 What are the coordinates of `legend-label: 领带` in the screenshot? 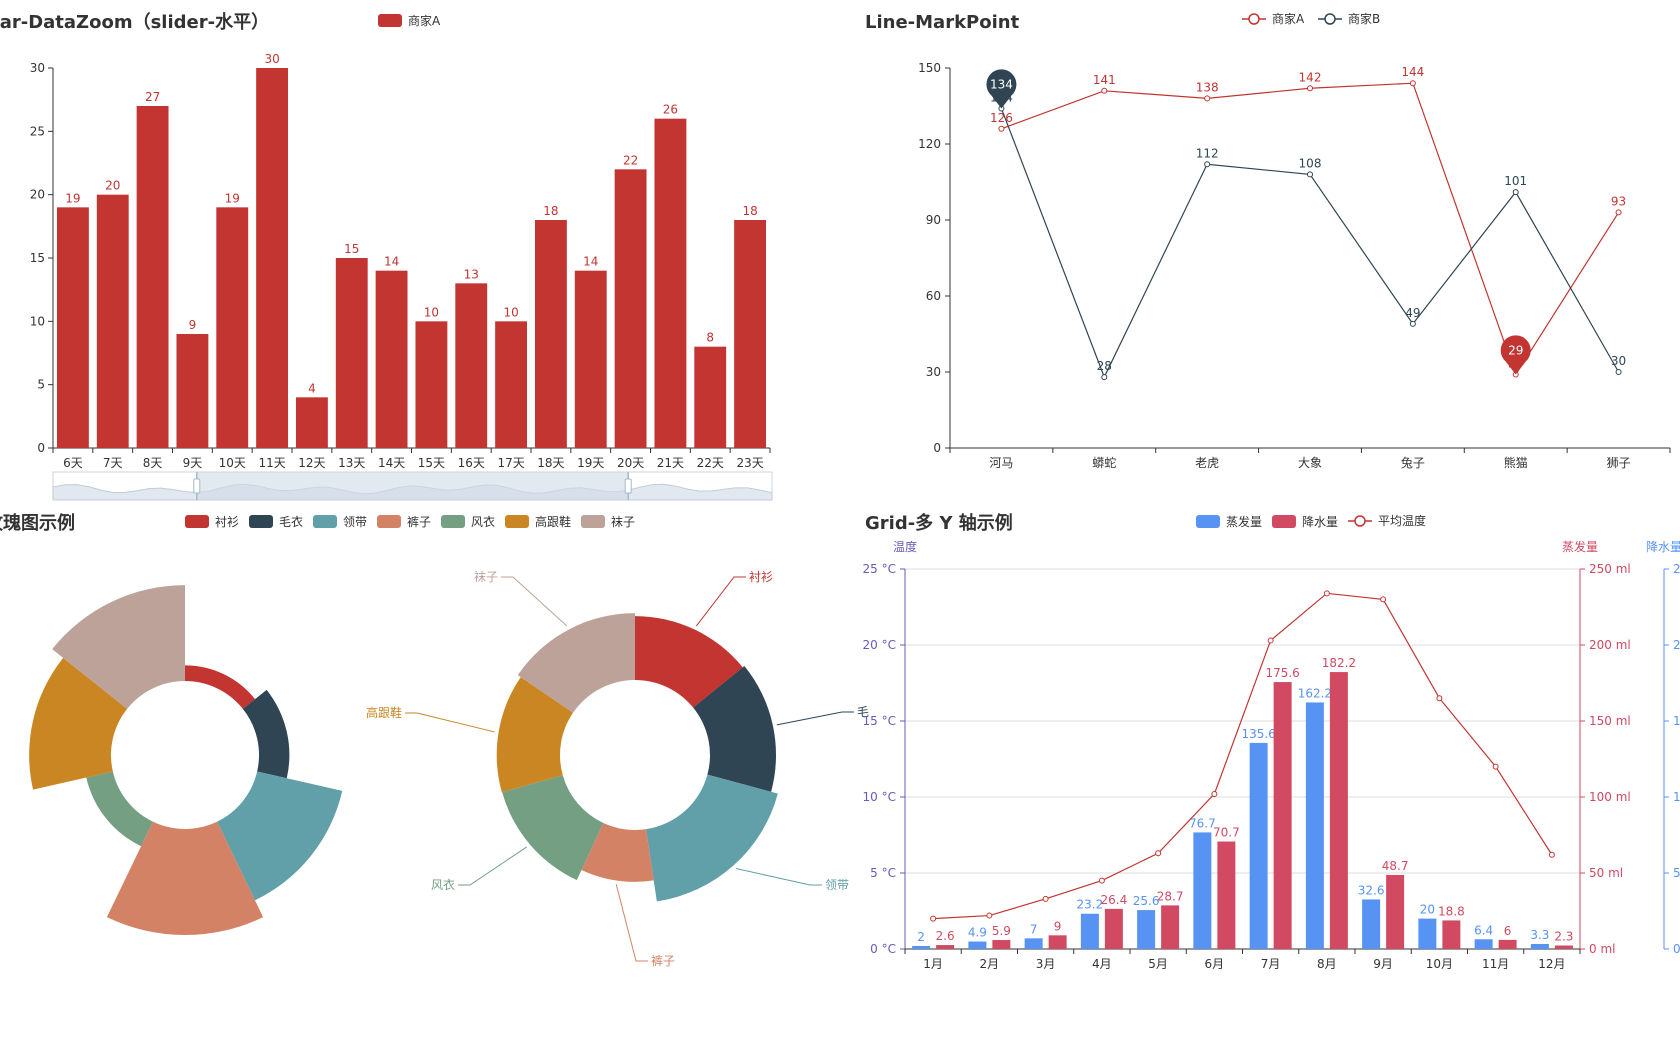 It's located at (355, 522).